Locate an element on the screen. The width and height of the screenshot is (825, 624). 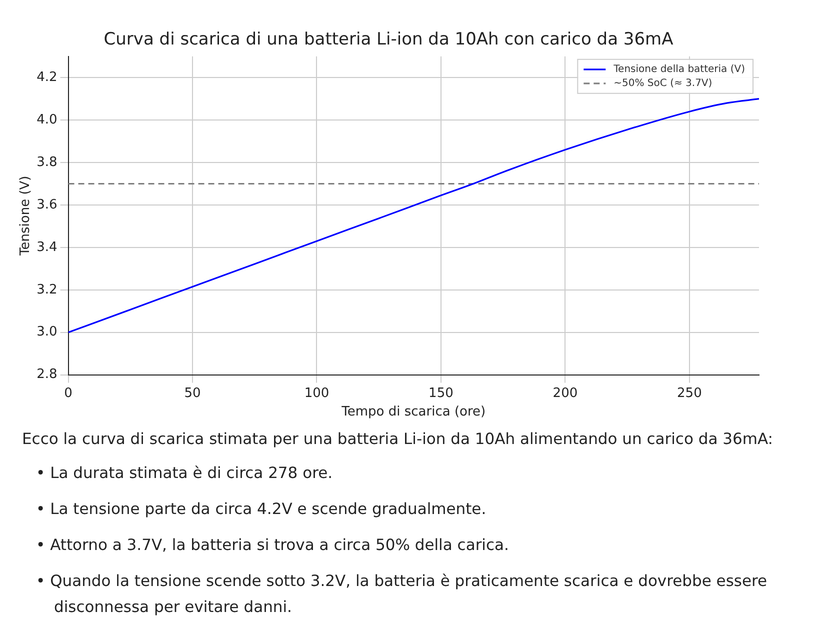
y-tick-label: 3.6 is located at coordinates (47, 204).